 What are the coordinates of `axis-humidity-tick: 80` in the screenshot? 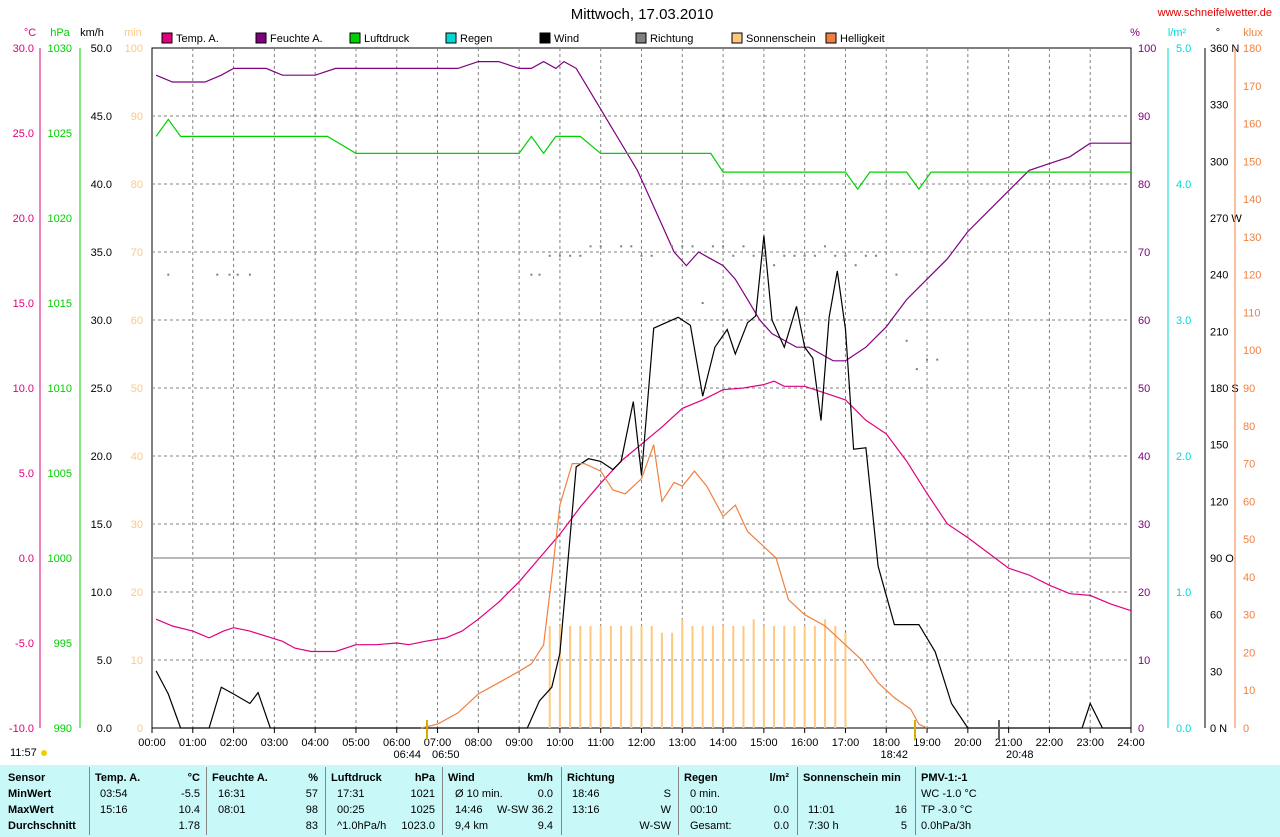 It's located at (1144, 185).